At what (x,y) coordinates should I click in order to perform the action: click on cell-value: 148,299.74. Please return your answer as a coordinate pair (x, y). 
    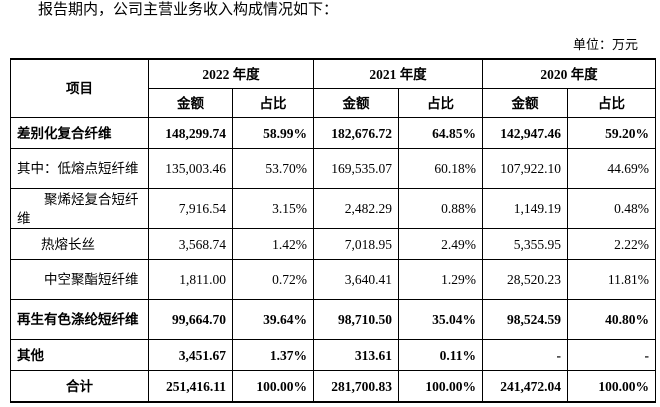
    Looking at the image, I should click on (190, 133).